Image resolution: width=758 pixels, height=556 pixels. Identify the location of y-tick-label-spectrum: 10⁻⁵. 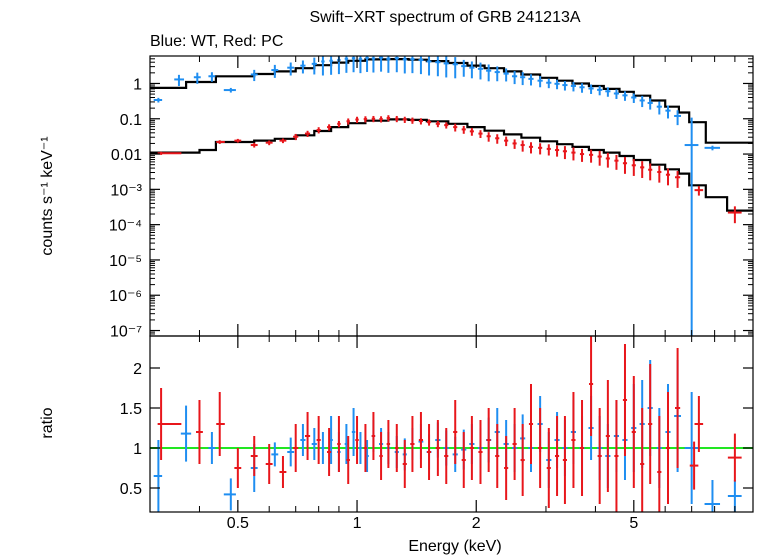
(125, 261).